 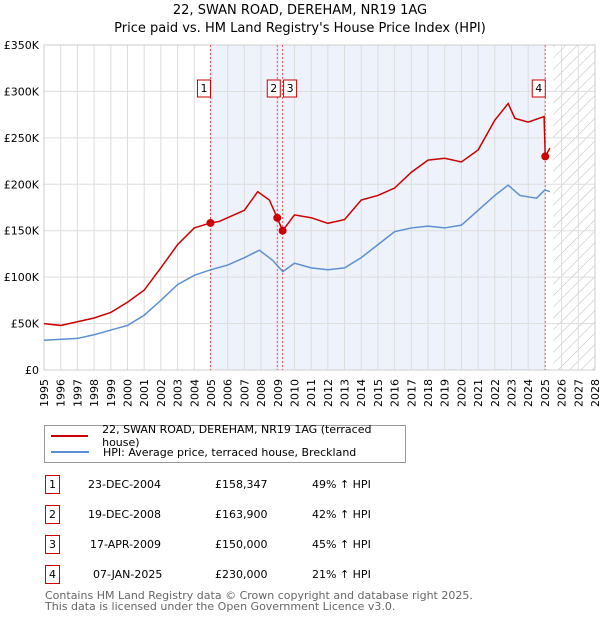 What do you see at coordinates (361, 393) in the screenshot?
I see `x-tick-label: 2014` at bounding box center [361, 393].